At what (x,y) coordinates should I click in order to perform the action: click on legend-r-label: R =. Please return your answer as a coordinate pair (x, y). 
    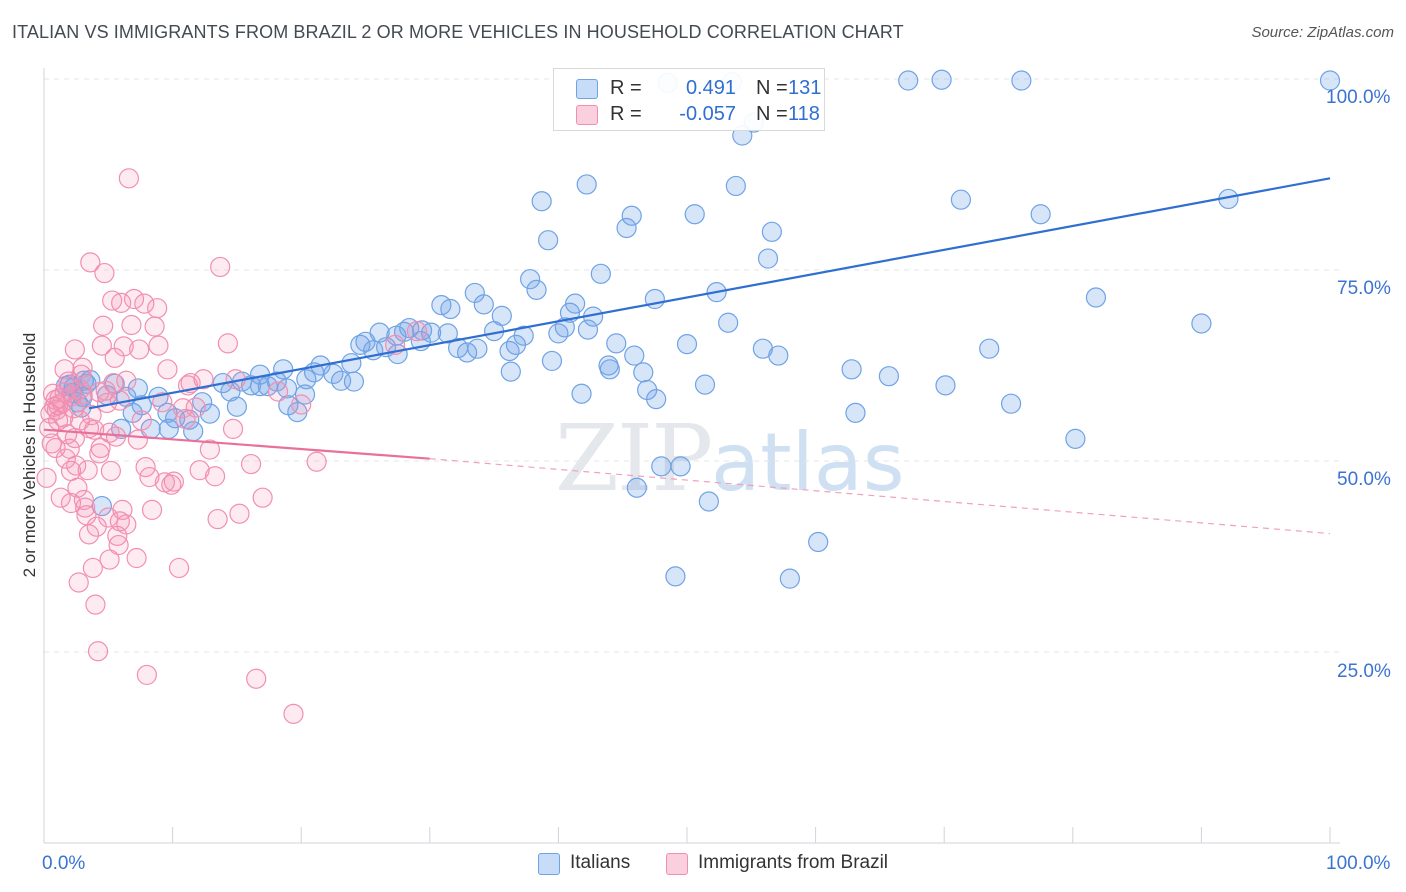
    Looking at the image, I should click on (626, 114).